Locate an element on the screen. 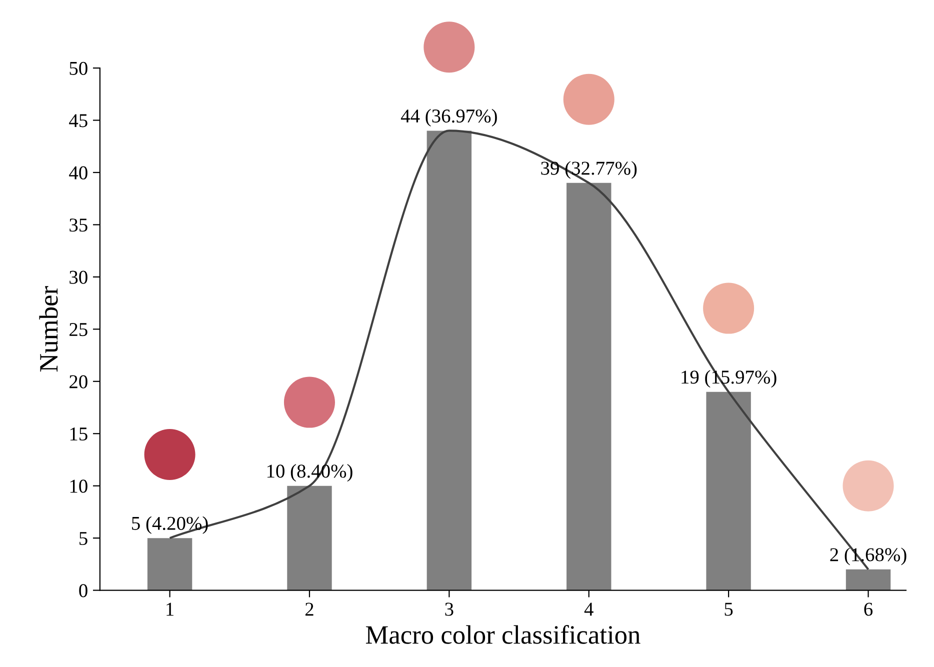 The image size is (934, 667). y-tick-label: 0 is located at coordinates (83, 591).